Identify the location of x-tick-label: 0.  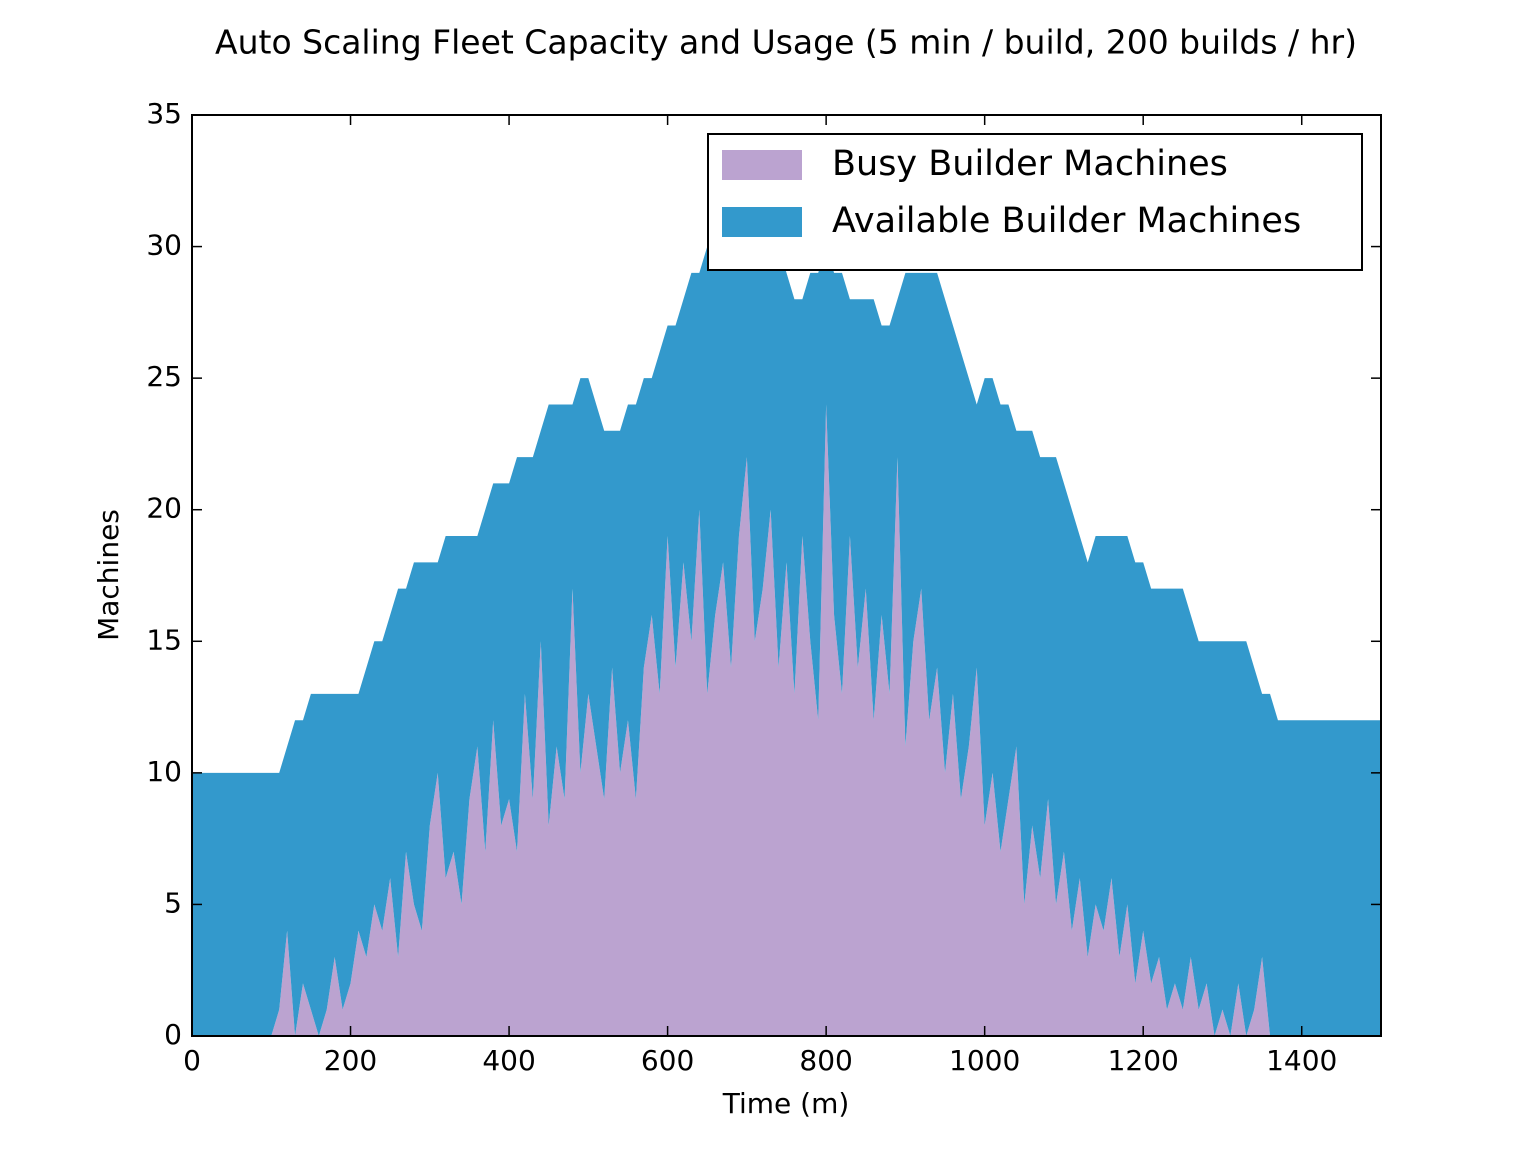
(192, 1060).